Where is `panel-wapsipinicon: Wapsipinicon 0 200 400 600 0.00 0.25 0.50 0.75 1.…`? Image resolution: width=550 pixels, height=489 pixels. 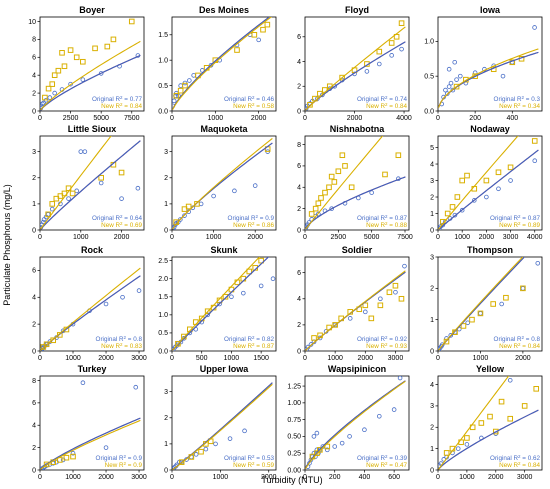 panel-wapsipinicon: Wapsipinicon 0 200 400 600 0.00 0.25 0.50 0.75 1.… is located at coordinates (348, 422).